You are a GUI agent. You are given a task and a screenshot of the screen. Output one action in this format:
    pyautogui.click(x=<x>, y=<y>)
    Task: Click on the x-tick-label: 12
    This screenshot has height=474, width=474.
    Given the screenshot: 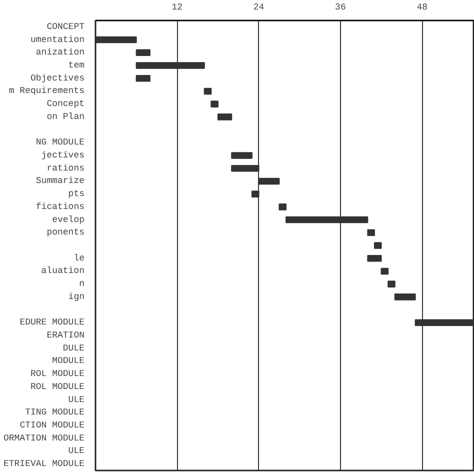 What is the action you would take?
    pyautogui.click(x=177, y=7)
    